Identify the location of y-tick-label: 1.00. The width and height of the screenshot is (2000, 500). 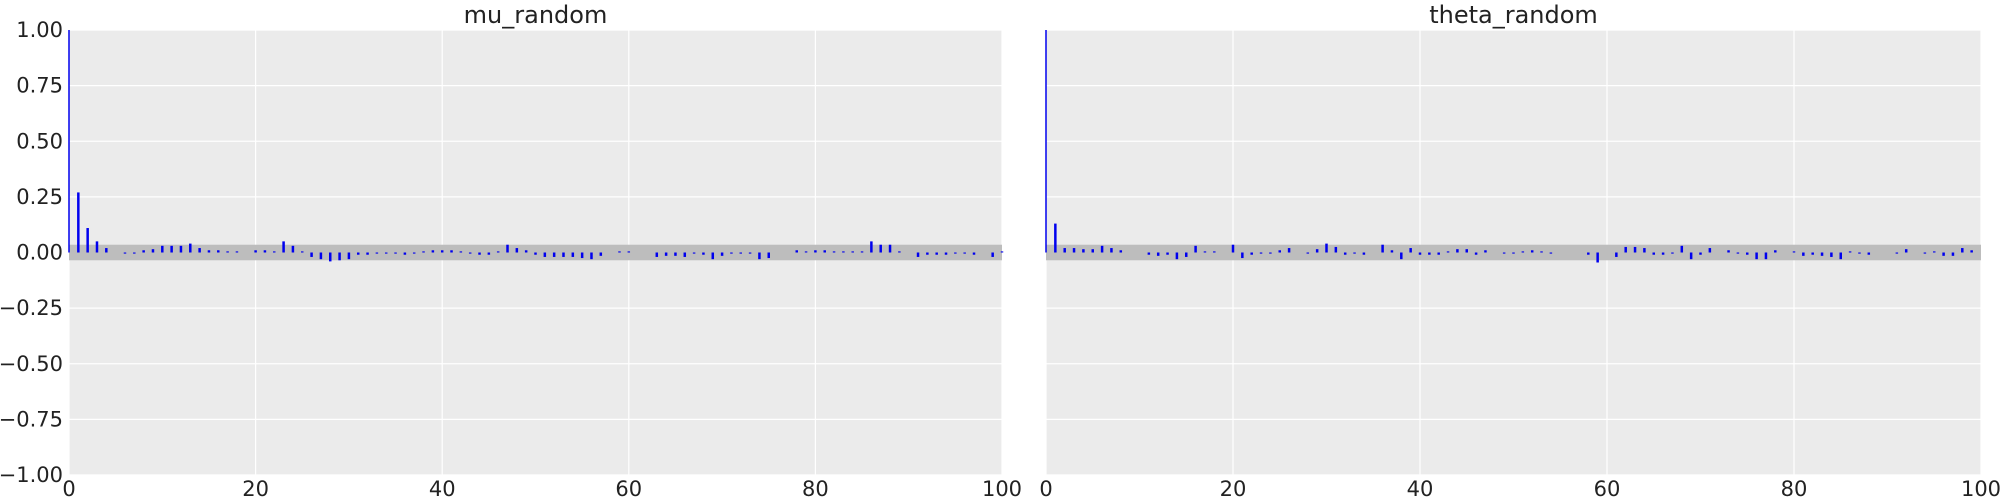
(39, 30).